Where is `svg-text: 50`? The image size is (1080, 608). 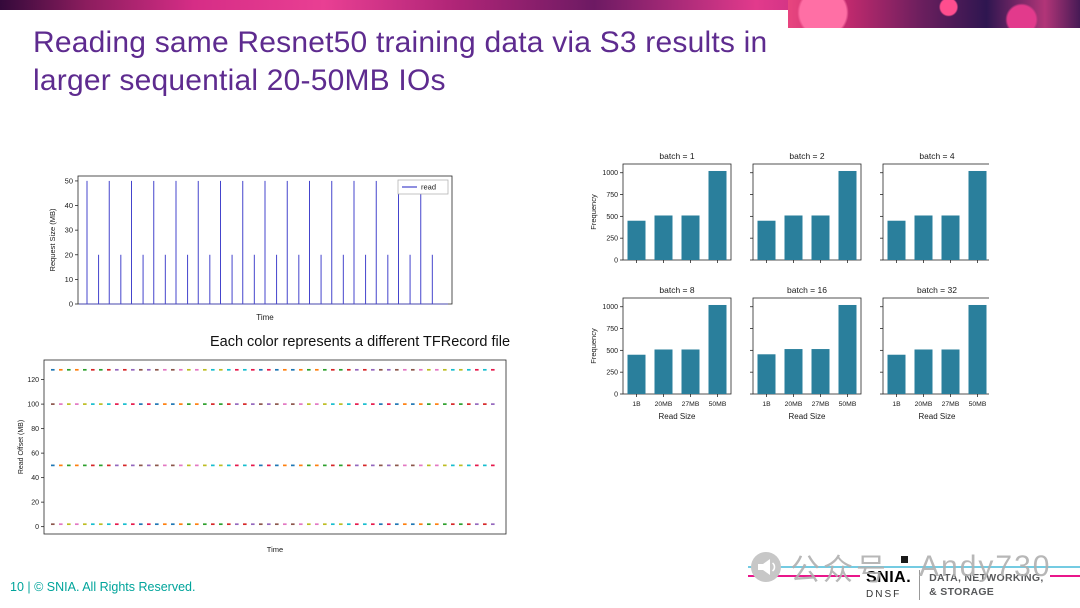
svg-text: 50 is located at coordinates (69, 180).